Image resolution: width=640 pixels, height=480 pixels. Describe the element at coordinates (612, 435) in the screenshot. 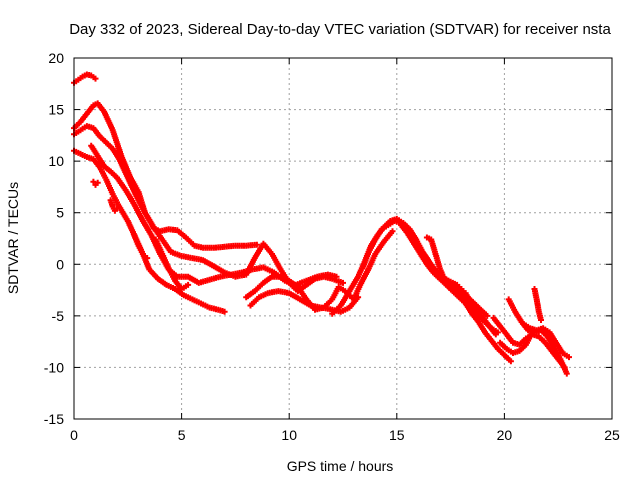

I see `x-tick-label: 25` at that location.